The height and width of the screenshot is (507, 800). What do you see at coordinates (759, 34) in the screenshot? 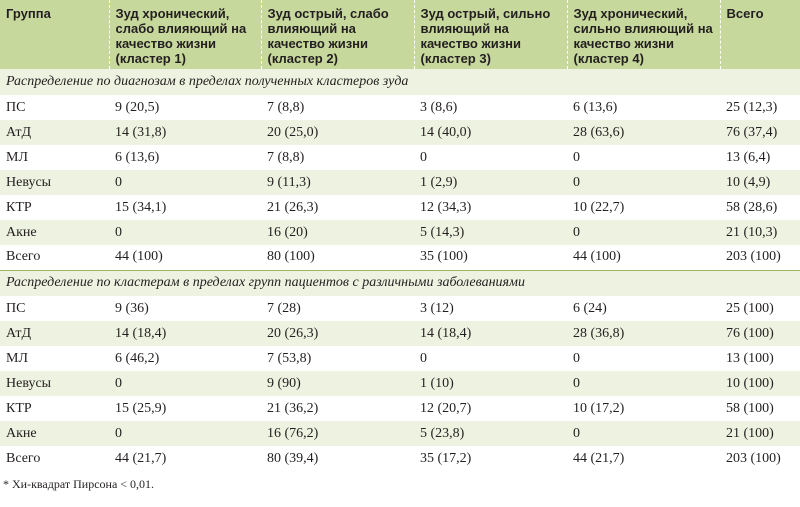
I see `header-total: Всего` at bounding box center [759, 34].